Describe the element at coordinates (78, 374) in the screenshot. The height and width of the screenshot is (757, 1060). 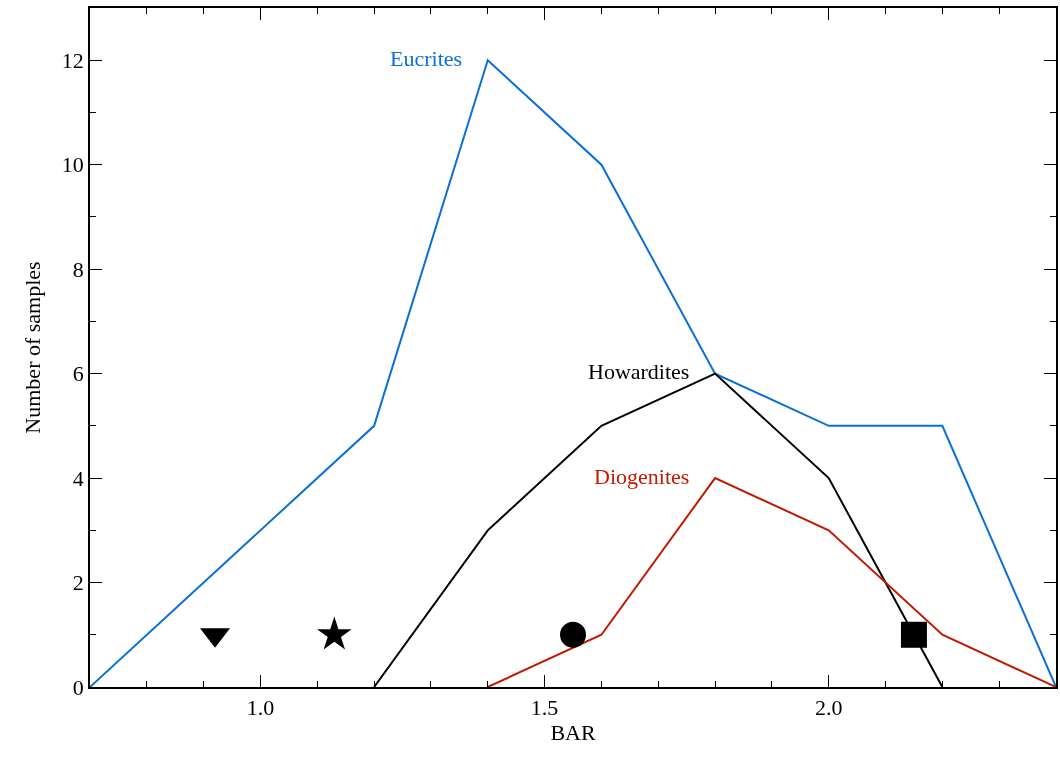
I see `y-tick-label: 6` at that location.